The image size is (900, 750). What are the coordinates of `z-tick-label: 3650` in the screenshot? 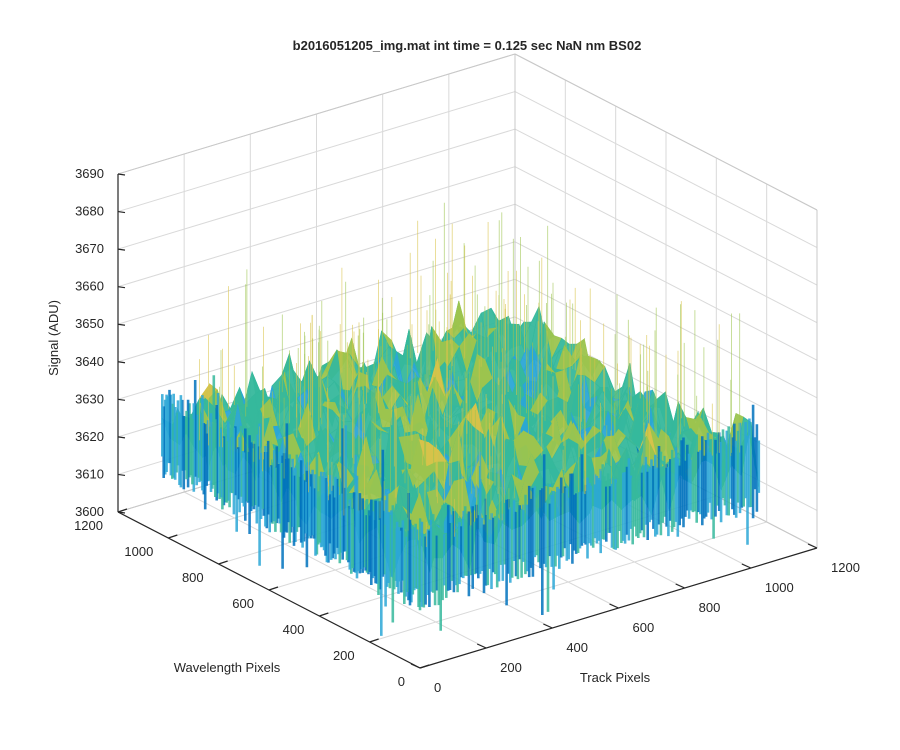 It's located at (89, 323).